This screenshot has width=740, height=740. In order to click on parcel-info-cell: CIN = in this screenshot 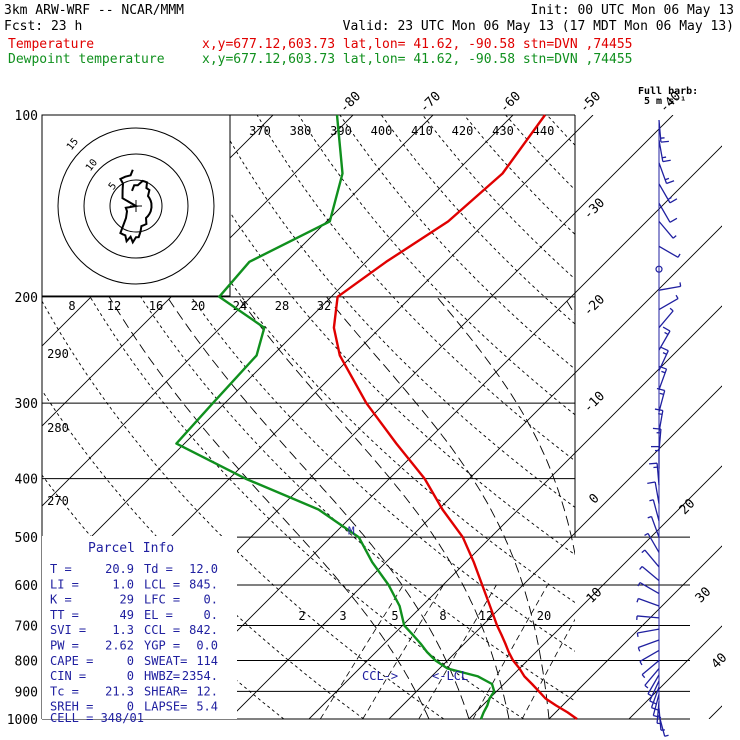, I will do `click(68, 676)`.